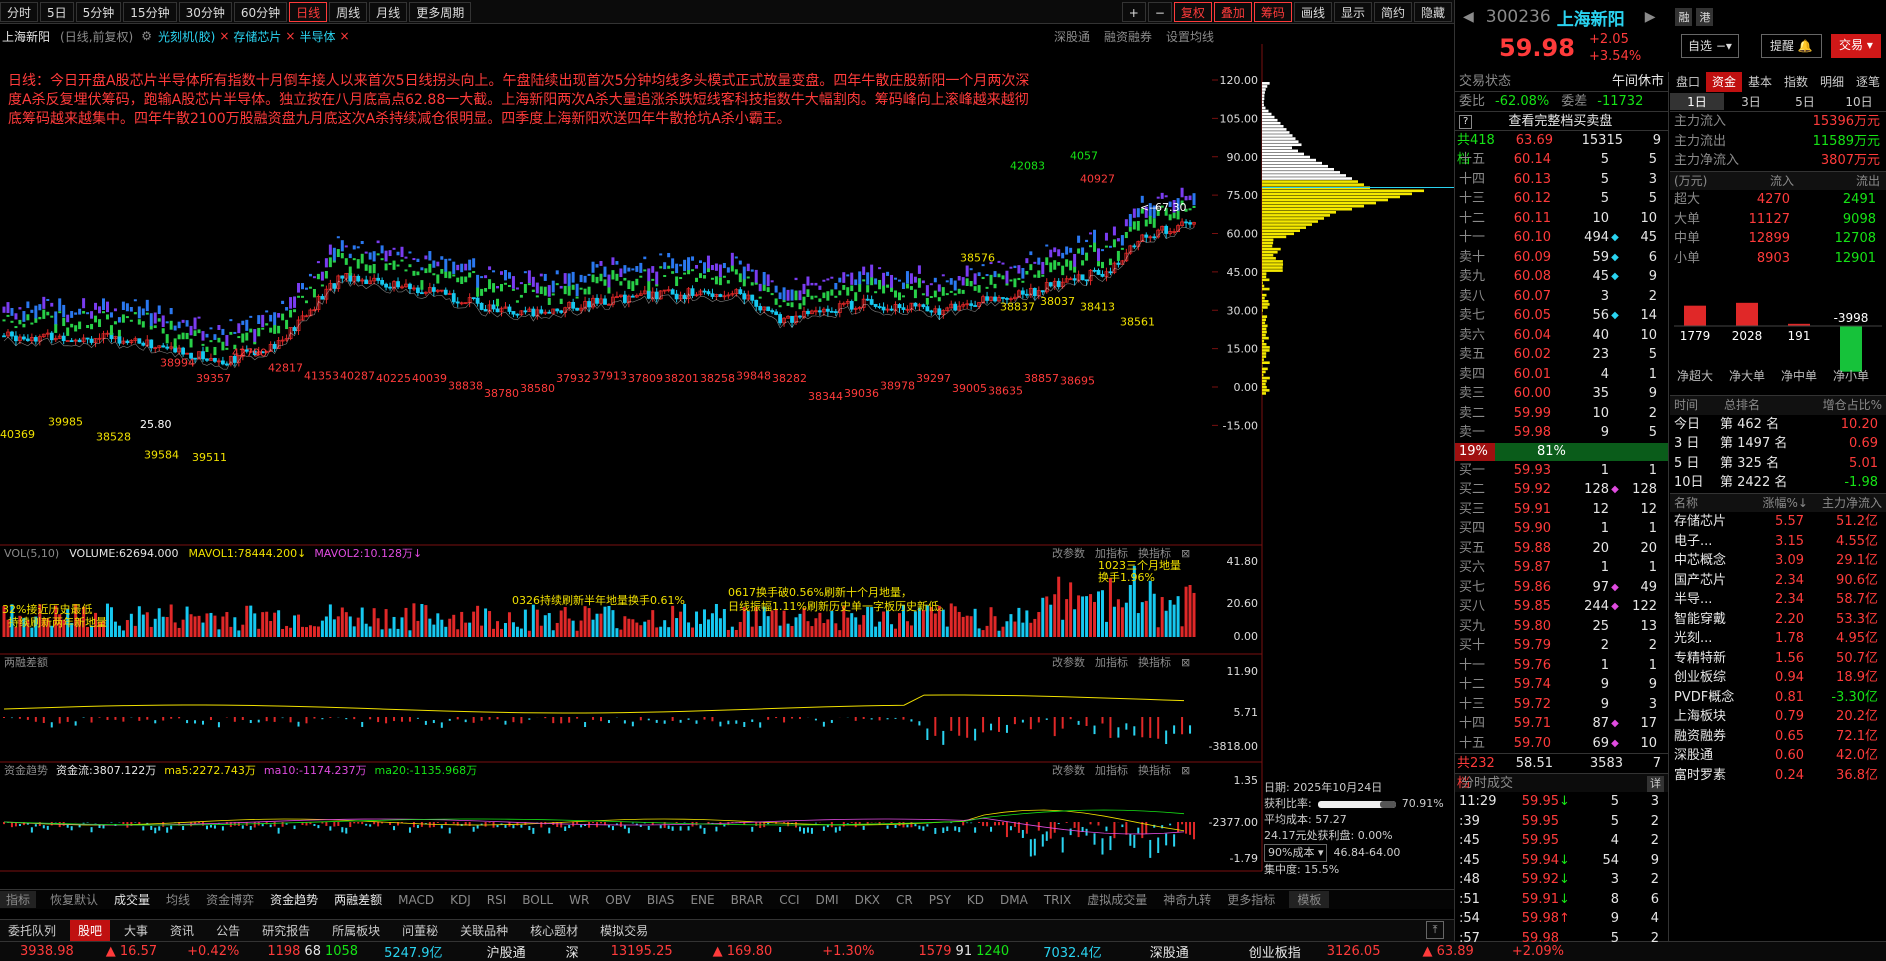 This screenshot has height=961, width=1886. What do you see at coordinates (1127, 36) in the screenshot?
I see `link-margin: 融资融券` at bounding box center [1127, 36].